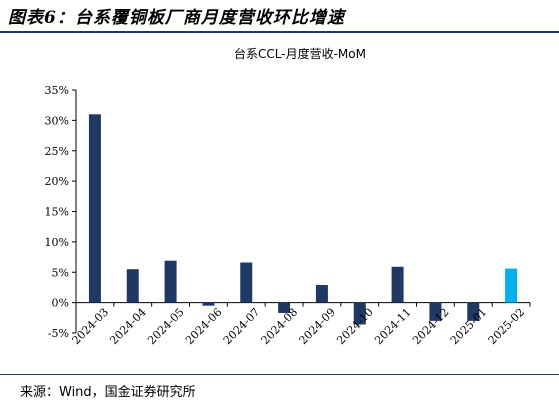 The image size is (559, 404). What do you see at coordinates (57, 242) in the screenshot?
I see `y-tick-label: 10%` at bounding box center [57, 242].